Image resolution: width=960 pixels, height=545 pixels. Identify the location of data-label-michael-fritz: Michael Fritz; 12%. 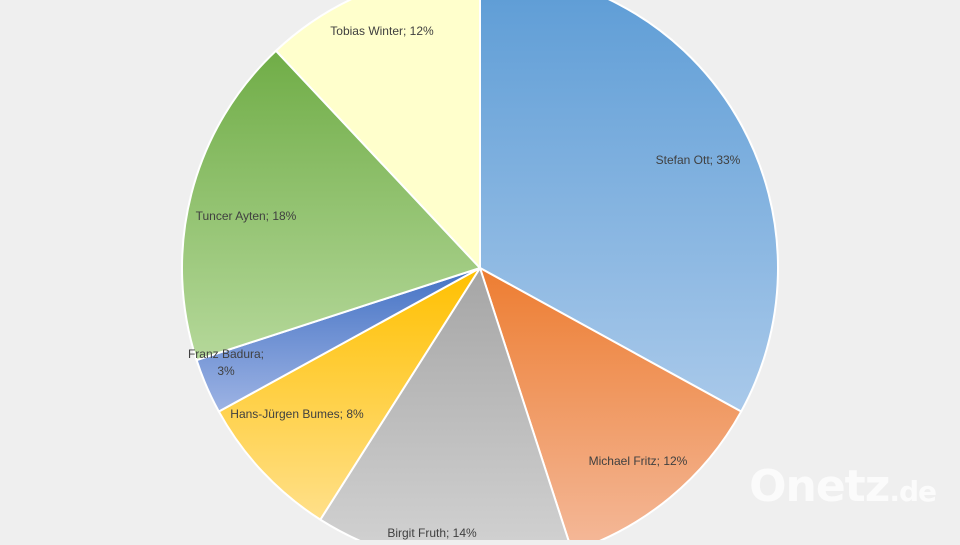
(638, 461).